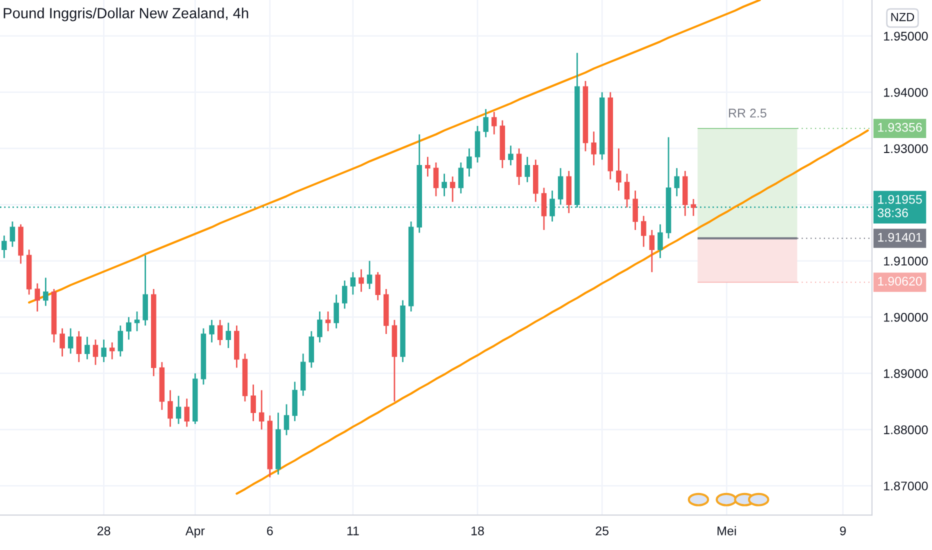  Describe the element at coordinates (353, 531) in the screenshot. I see `x-tick-label: 11` at that location.